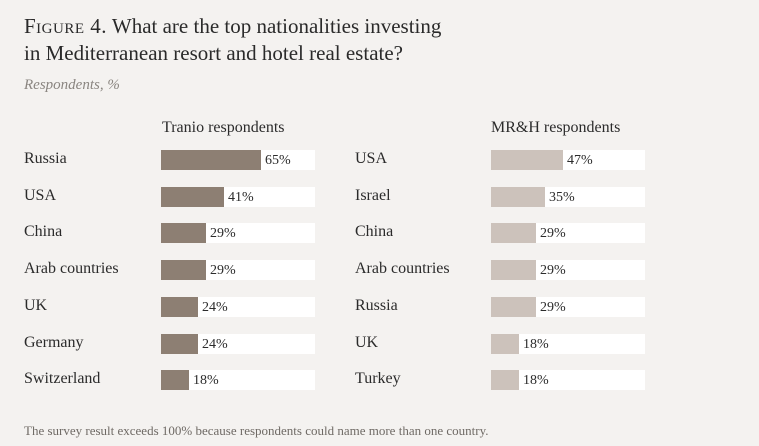 This screenshot has height=446, width=759. What do you see at coordinates (513, 307) in the screenshot?
I see `bar-mrh-russia` at bounding box center [513, 307].